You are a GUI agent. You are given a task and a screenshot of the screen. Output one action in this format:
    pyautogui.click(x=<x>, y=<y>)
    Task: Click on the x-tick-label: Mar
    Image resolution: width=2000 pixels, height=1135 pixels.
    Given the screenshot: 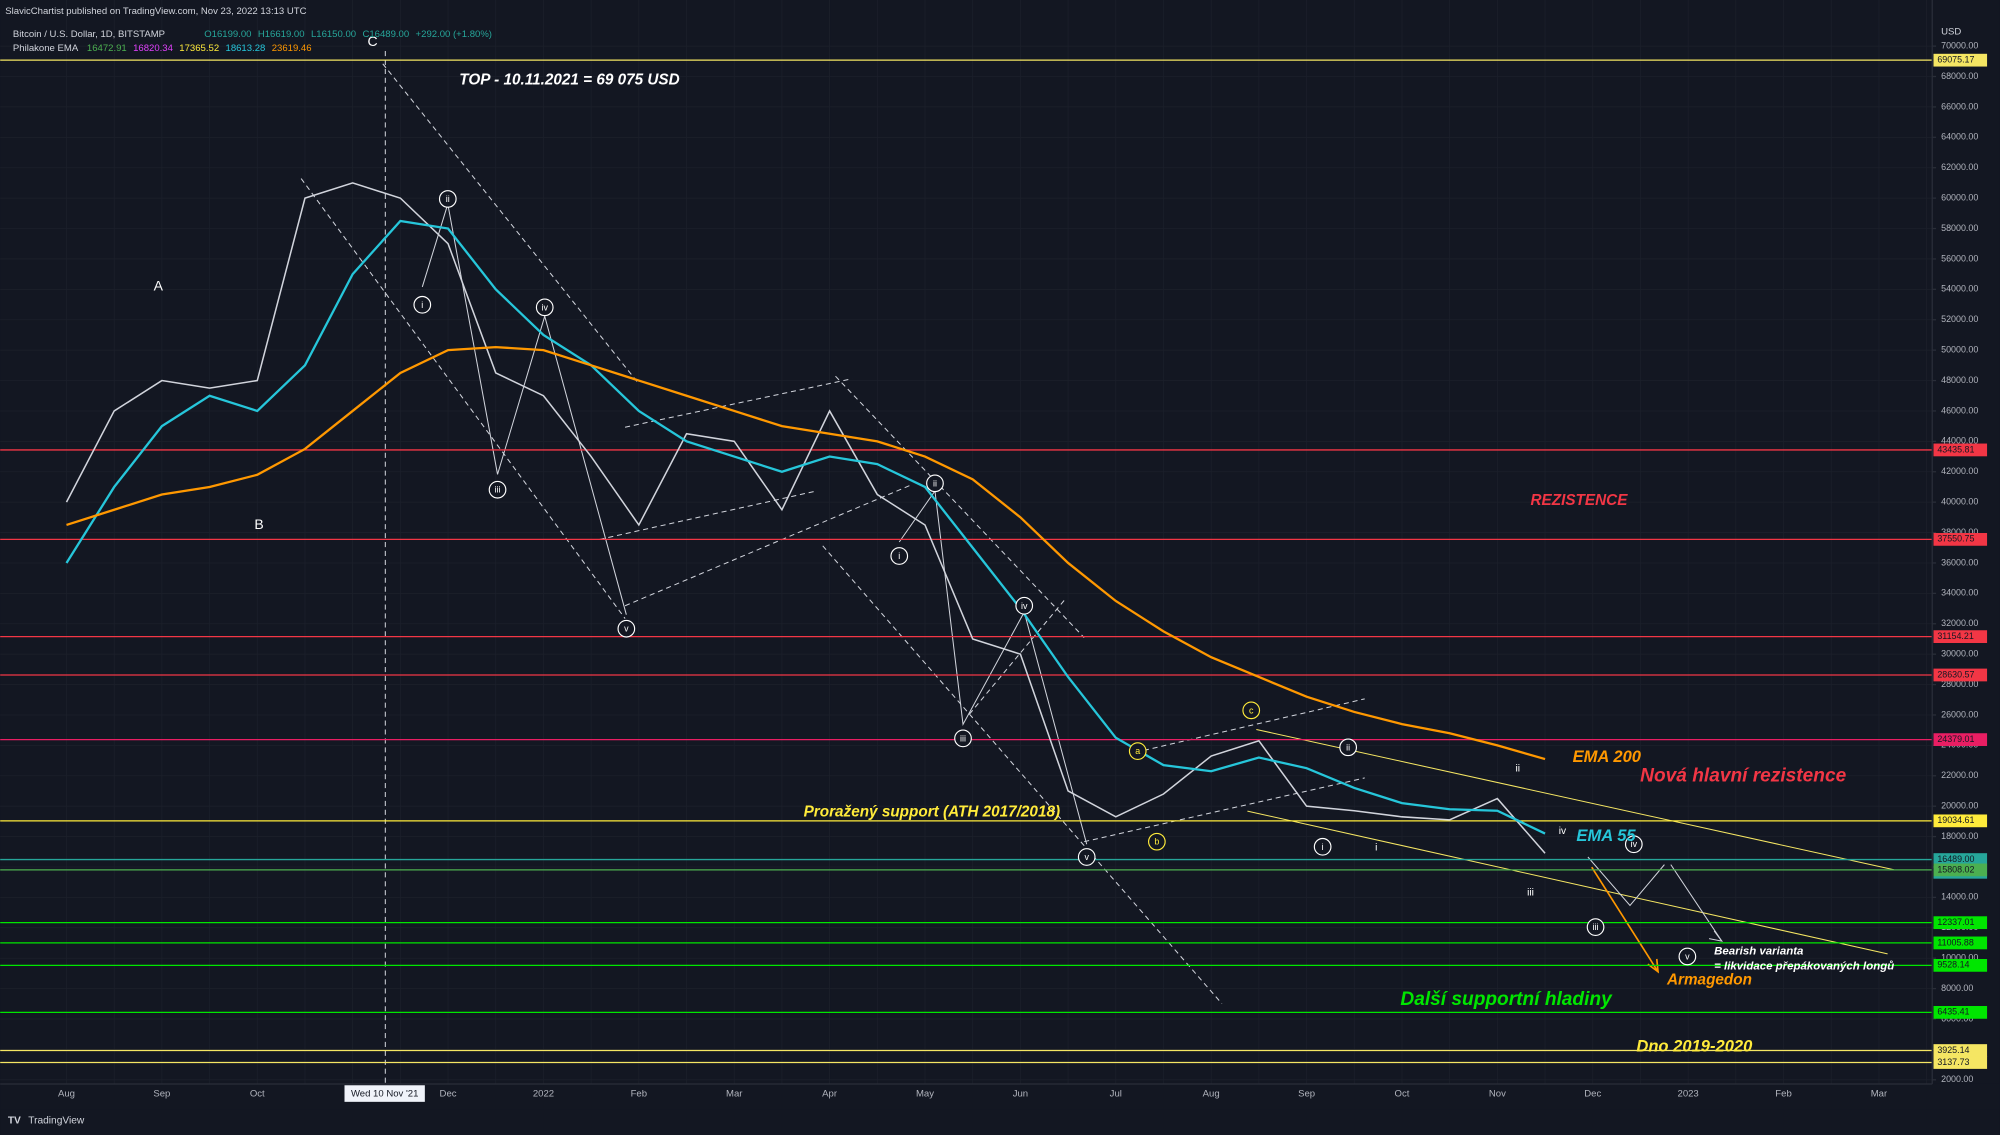 What is the action you would take?
    pyautogui.click(x=1879, y=1094)
    